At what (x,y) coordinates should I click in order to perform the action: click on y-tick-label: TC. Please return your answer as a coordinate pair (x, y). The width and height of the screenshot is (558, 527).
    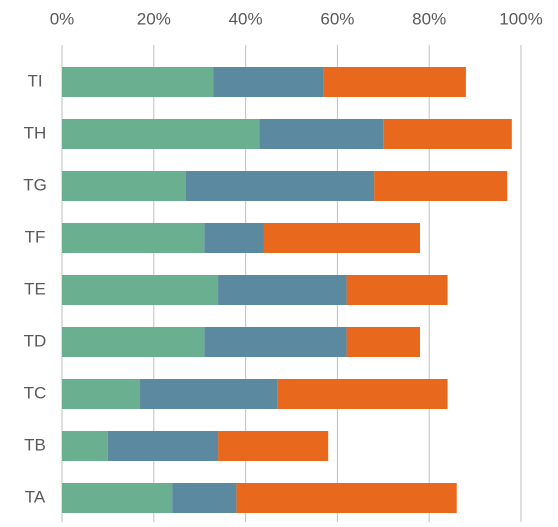
    Looking at the image, I should click on (35, 392).